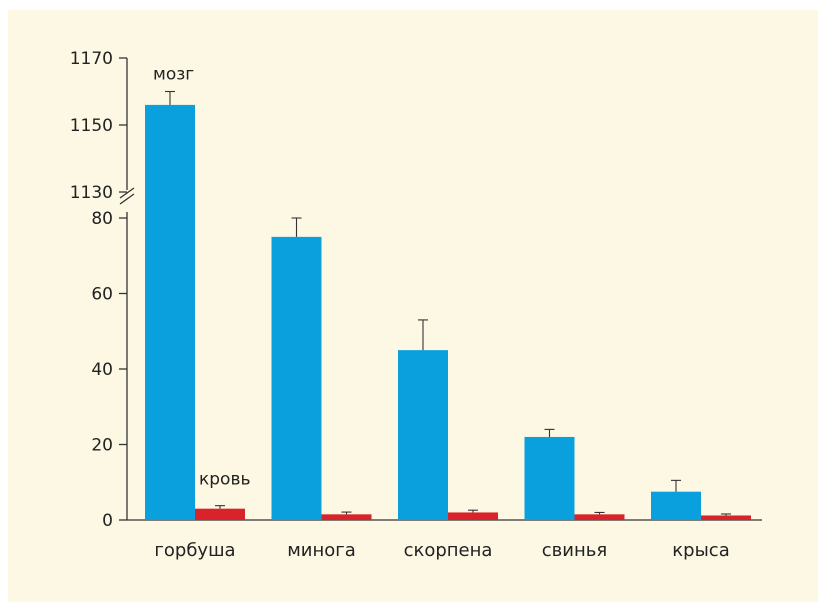 This screenshot has height=609, width=826. What do you see at coordinates (91, 59) in the screenshot?
I see `y-tick-label: 1170` at bounding box center [91, 59].